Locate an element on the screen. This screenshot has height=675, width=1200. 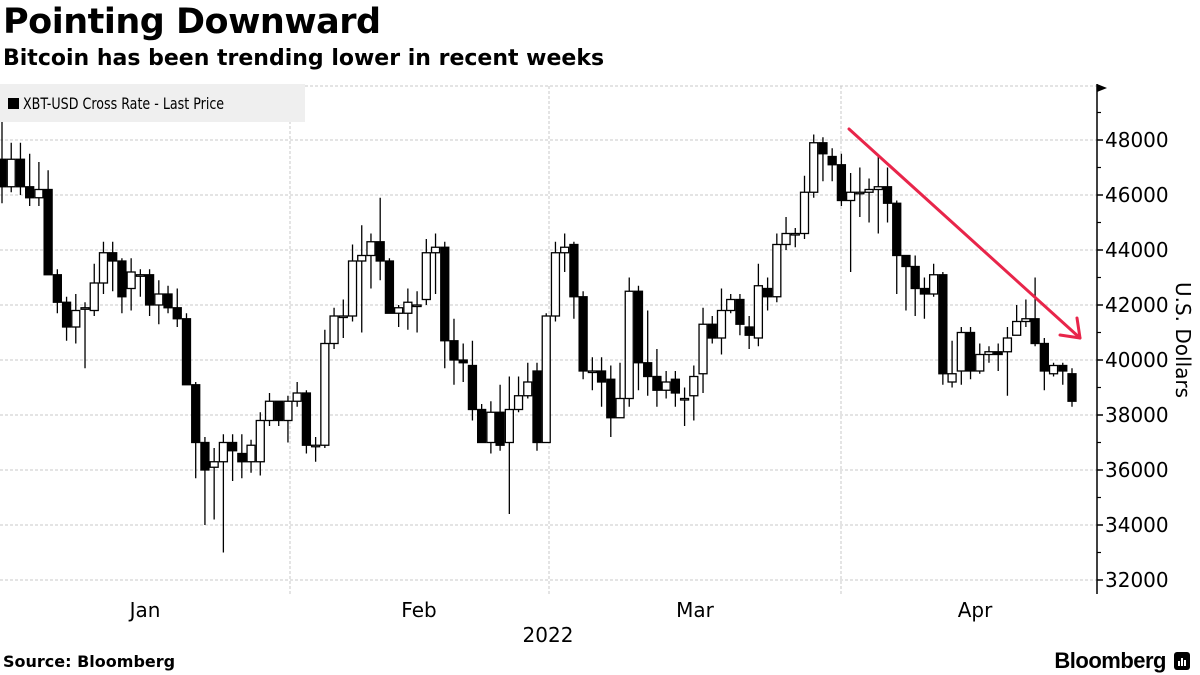
brand-name: Bloomberg is located at coordinates (1110, 660).